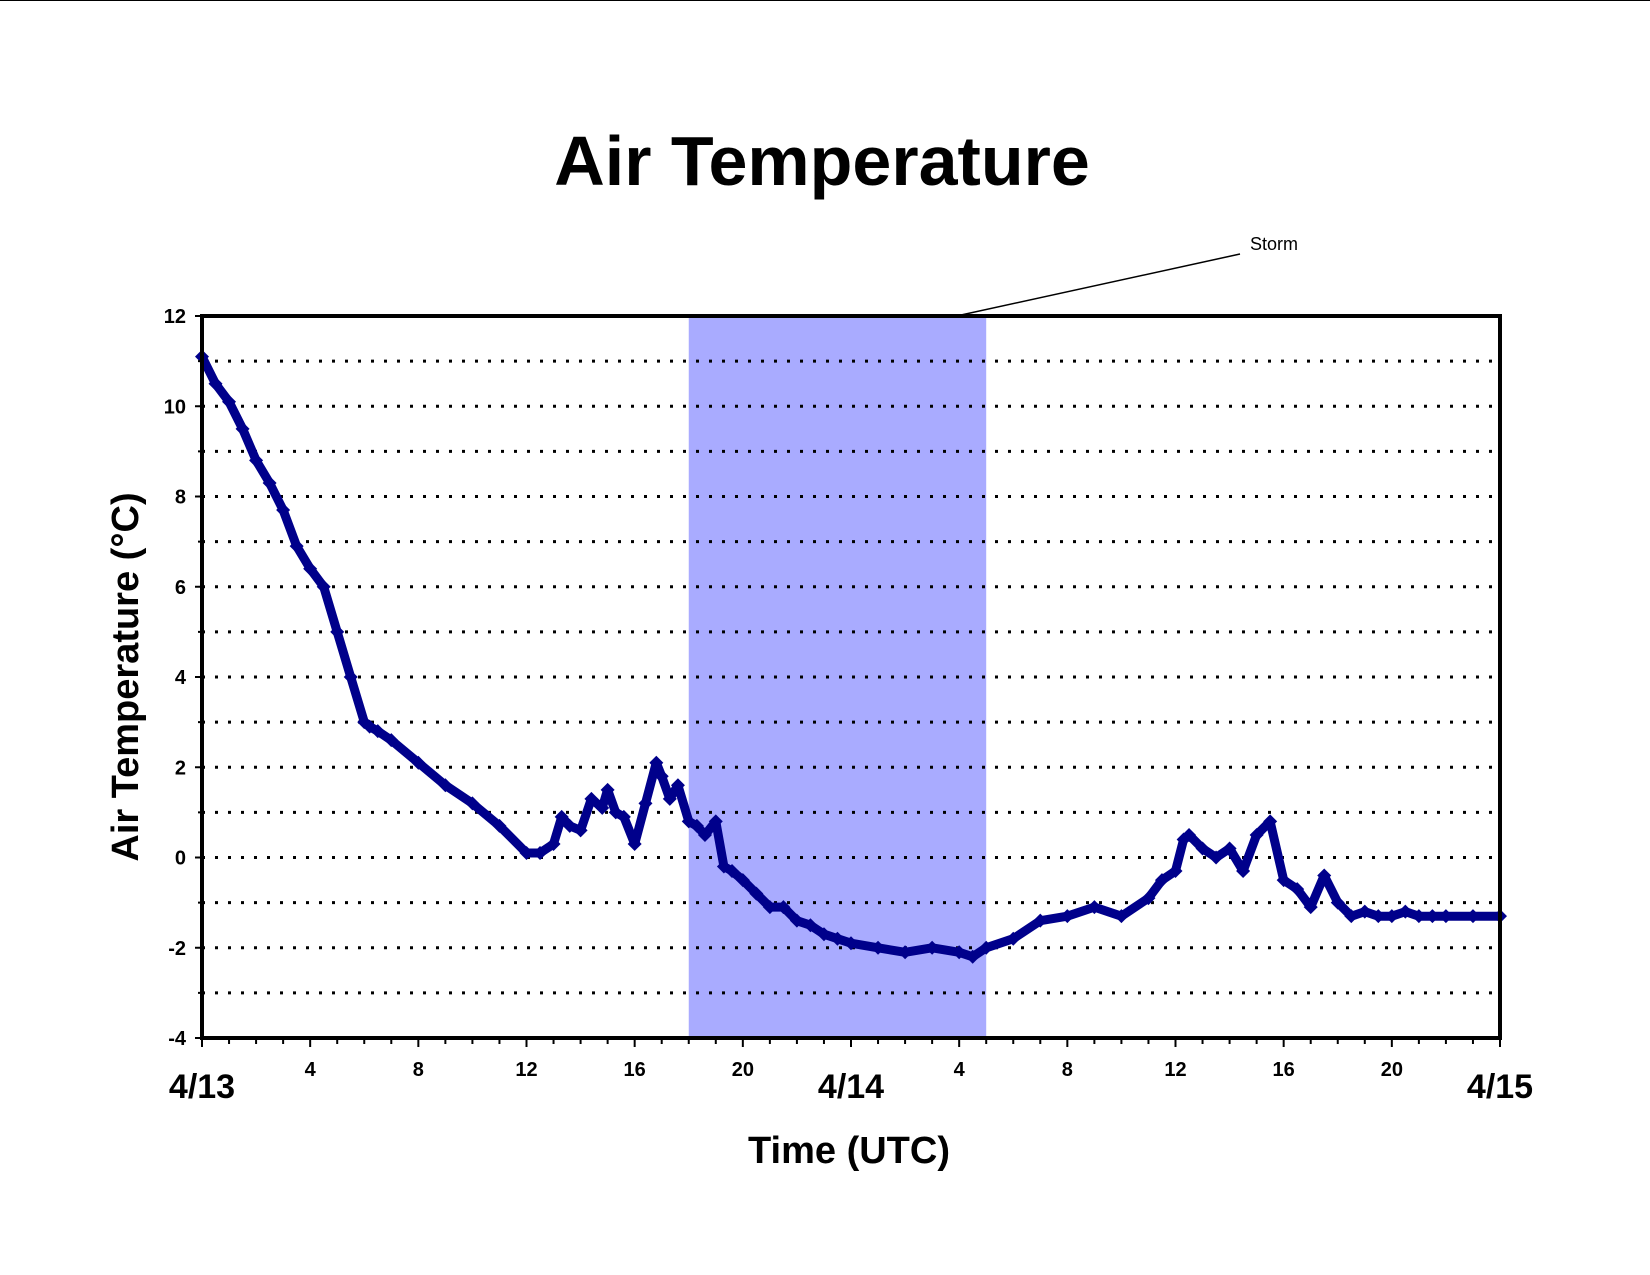 This screenshot has height=1275, width=1650. Describe the element at coordinates (1274, 244) in the screenshot. I see `storm-annotation: Storm` at that location.